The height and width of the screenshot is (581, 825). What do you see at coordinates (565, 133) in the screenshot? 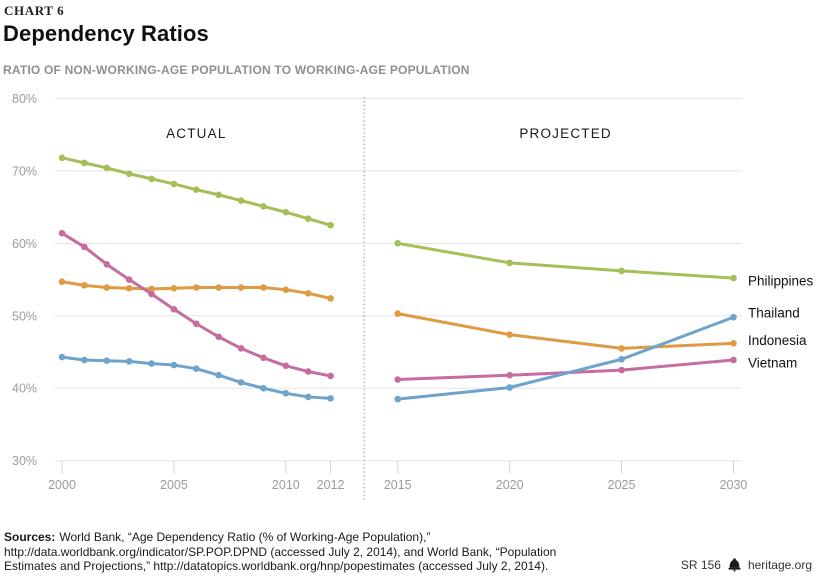
I see `section-label-projected: PROJECTED` at bounding box center [565, 133].